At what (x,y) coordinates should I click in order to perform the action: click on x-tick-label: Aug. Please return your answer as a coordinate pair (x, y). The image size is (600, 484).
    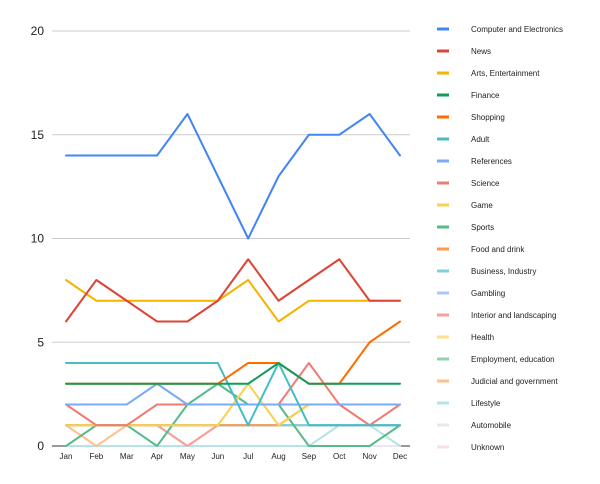
    Looking at the image, I should click on (278, 456).